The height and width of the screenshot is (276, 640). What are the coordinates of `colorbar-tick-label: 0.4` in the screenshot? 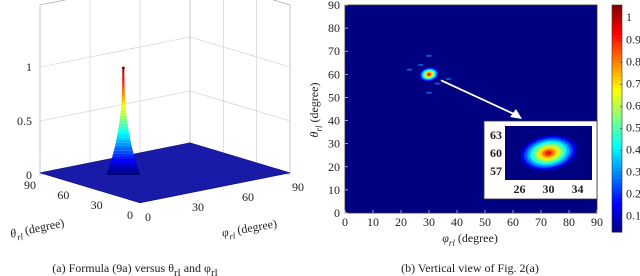 It's located at (633, 149).